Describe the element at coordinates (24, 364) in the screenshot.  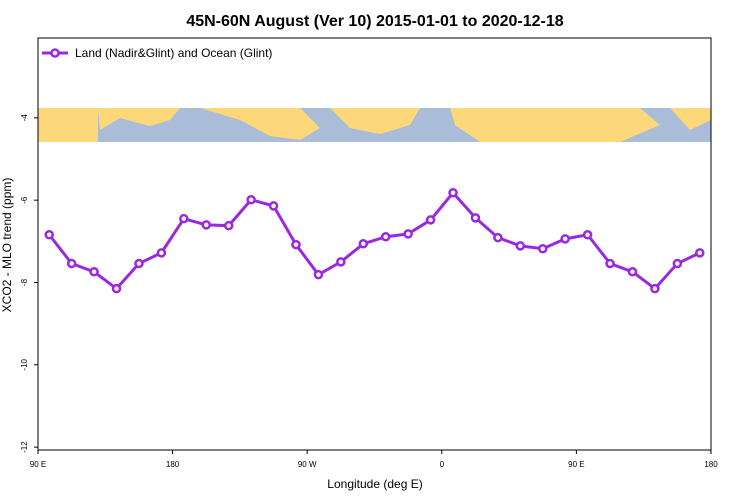
I see `y-tick-label: -10` at that location.